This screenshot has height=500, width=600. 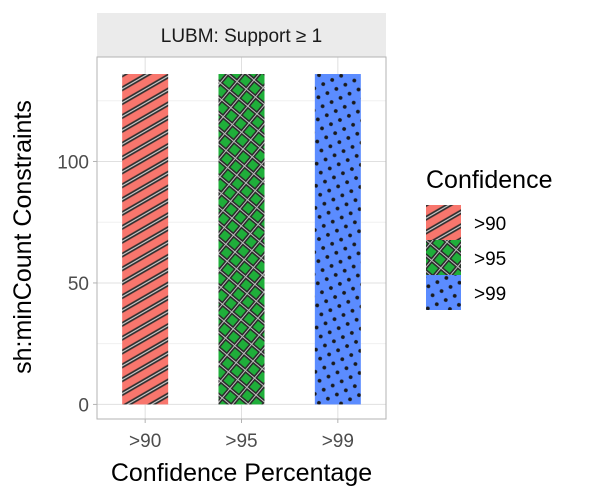 What do you see at coordinates (337, 239) in the screenshot?
I see `bar->99` at bounding box center [337, 239].